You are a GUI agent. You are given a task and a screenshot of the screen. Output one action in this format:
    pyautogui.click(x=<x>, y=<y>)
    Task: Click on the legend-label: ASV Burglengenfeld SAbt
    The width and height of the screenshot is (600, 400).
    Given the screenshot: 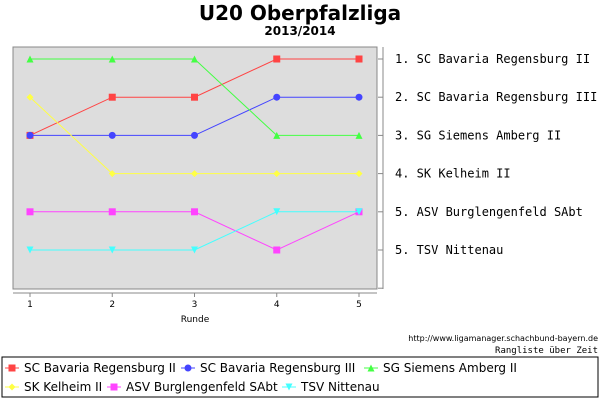 What is the action you would take?
    pyautogui.click(x=202, y=387)
    